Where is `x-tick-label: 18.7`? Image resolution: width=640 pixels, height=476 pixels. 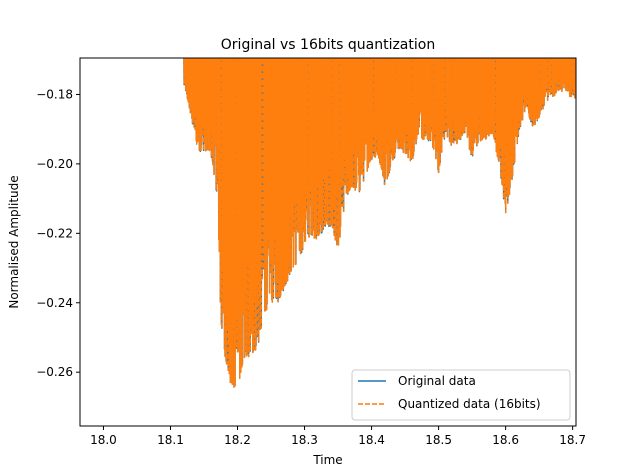 x-tick-label: 18.7 is located at coordinates (572, 440).